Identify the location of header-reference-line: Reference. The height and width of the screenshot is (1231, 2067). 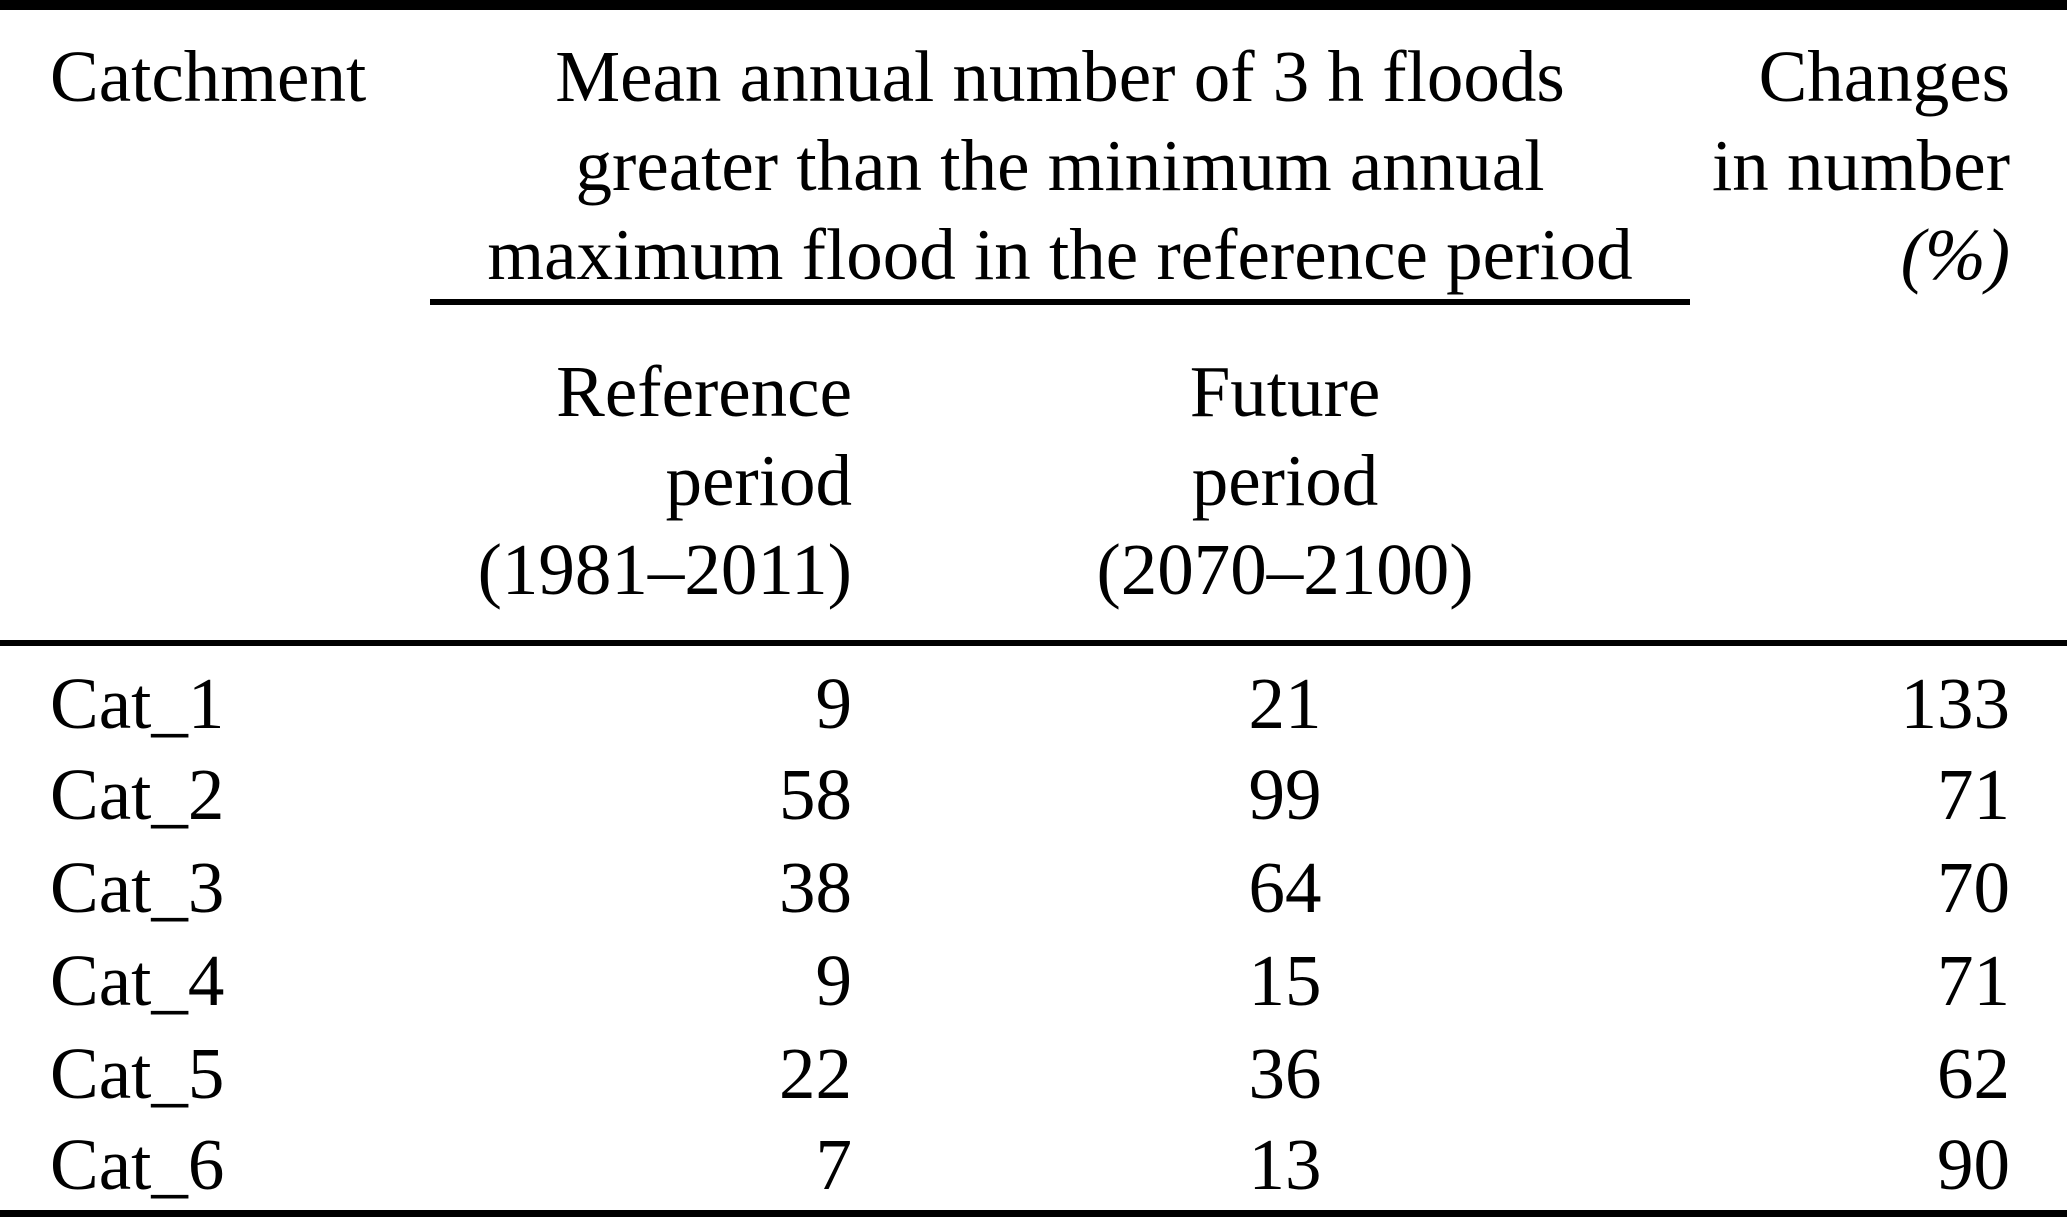
(704, 391).